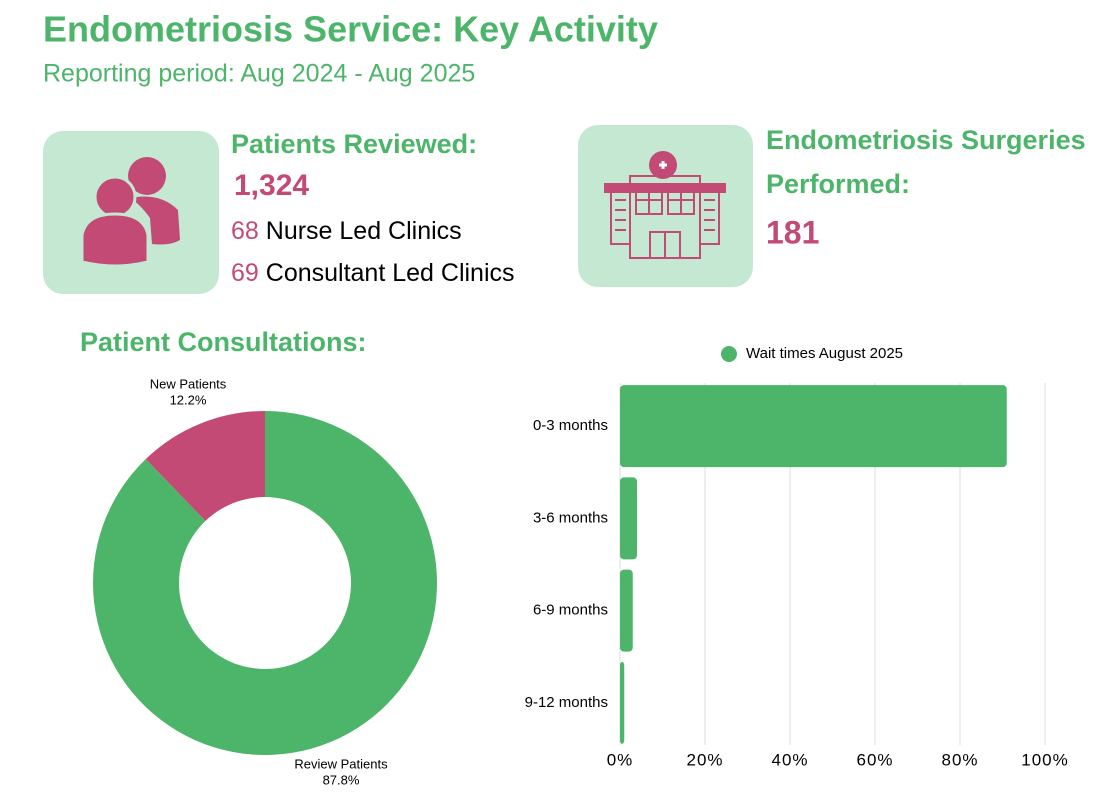  Describe the element at coordinates (245, 231) in the screenshot. I see `breakdown-value: 68` at that location.